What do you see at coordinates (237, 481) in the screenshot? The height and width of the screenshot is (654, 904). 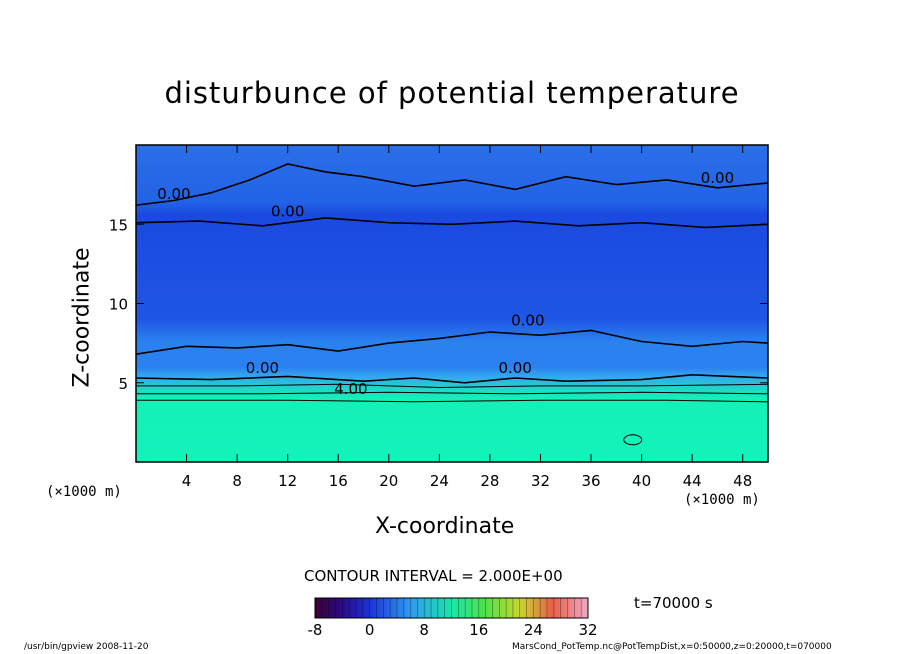 I see `x-tick-label: 8` at bounding box center [237, 481].